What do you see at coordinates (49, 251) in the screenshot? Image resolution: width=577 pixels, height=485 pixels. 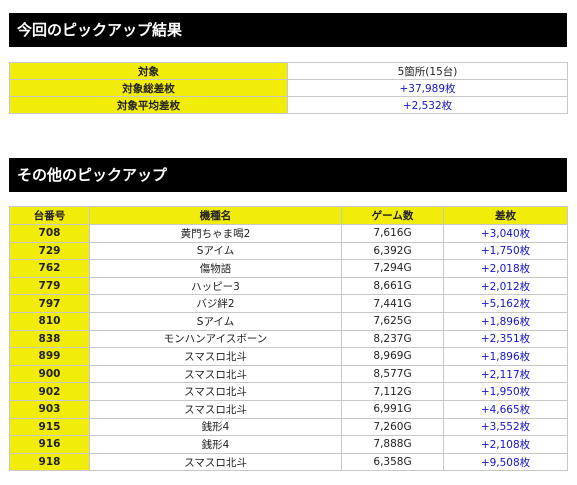 I see `machine-number-cell: 729` at bounding box center [49, 251].